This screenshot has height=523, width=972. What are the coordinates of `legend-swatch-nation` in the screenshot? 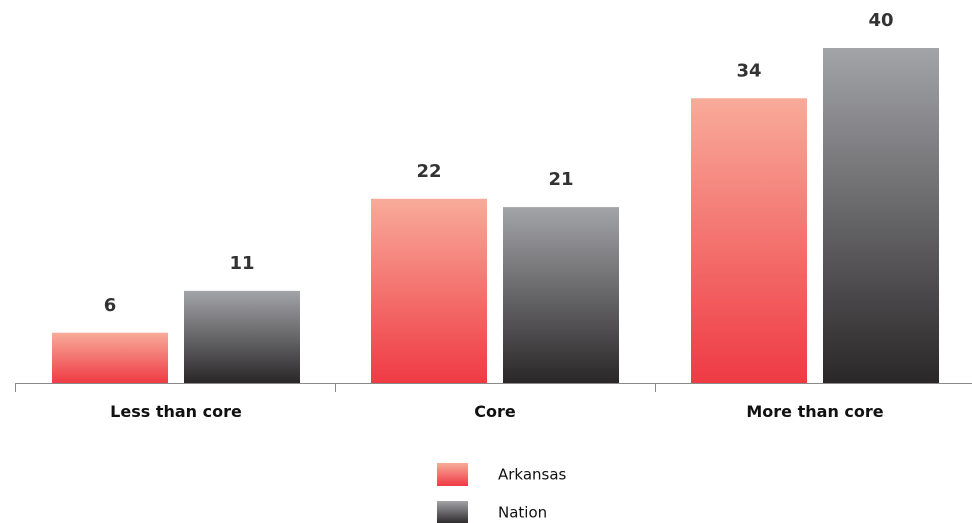 It's located at (452, 512).